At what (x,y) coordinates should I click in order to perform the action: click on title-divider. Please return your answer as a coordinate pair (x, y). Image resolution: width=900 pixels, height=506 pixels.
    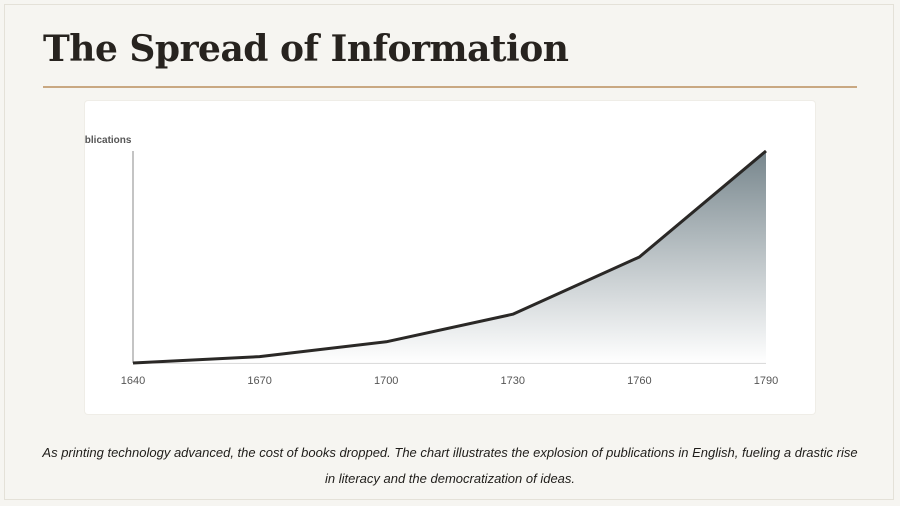
    Looking at the image, I should click on (450, 87).